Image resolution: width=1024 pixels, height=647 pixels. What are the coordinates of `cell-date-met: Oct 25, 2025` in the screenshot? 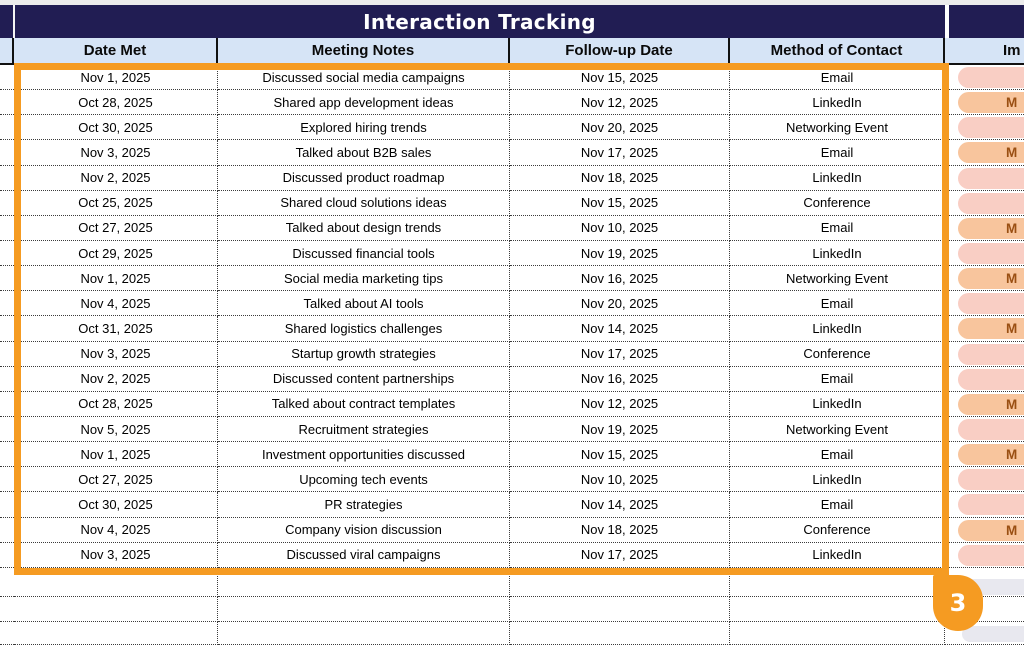 It's located at (116, 203).